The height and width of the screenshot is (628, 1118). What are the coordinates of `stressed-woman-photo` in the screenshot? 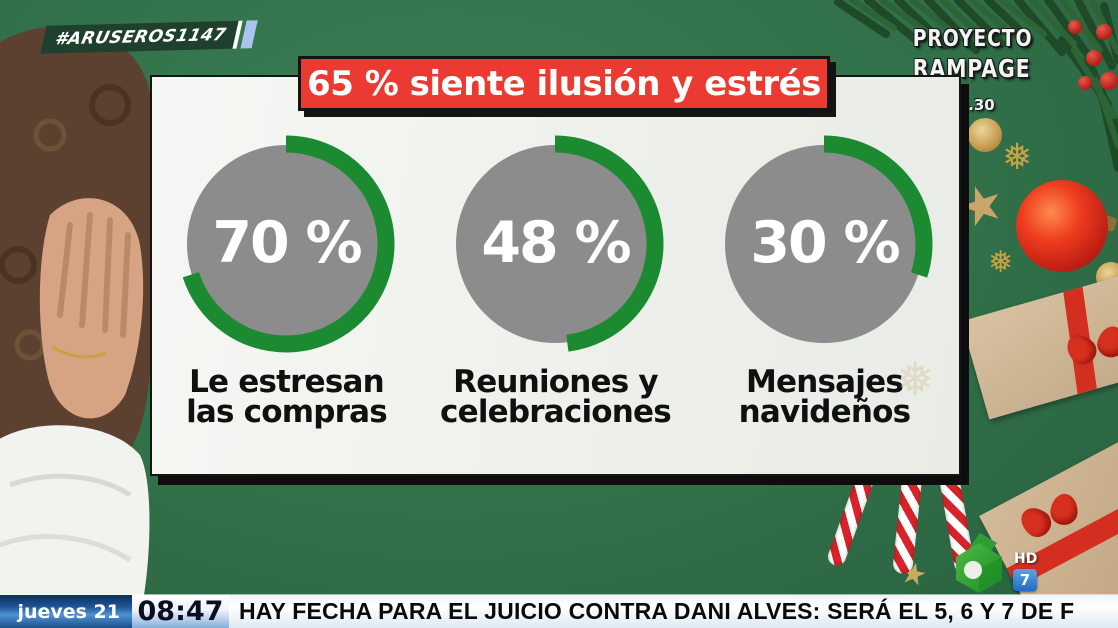 It's located at (79, 320).